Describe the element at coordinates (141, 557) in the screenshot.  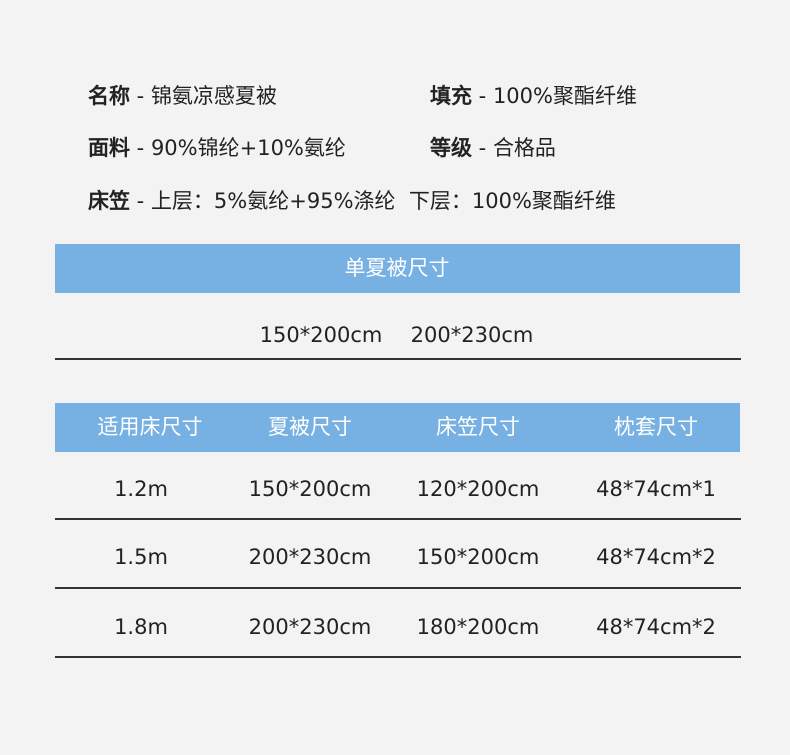
I see `cell-bed-size: 1.5m` at that location.